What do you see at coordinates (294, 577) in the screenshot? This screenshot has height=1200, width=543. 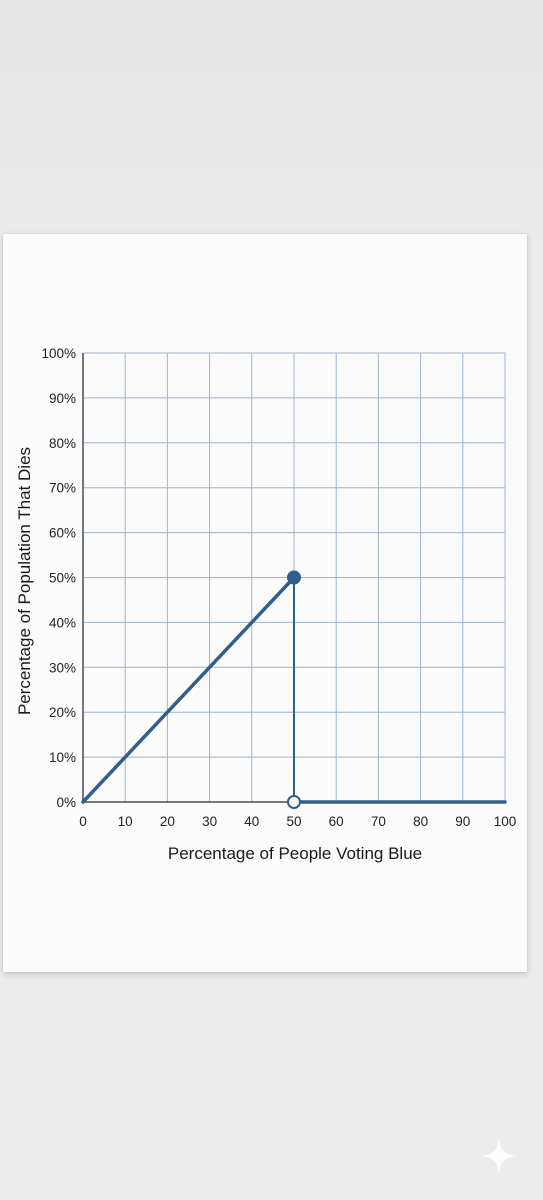 I see `filled-point-marker` at bounding box center [294, 577].